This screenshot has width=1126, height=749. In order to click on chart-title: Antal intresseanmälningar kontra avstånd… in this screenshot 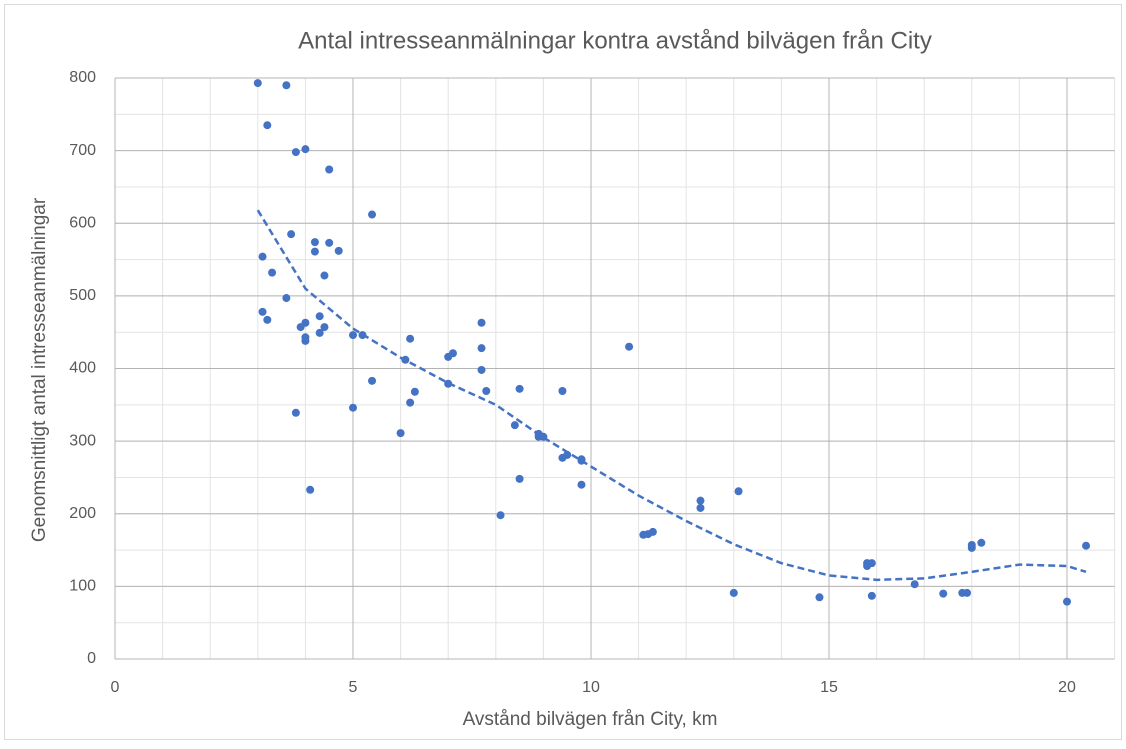, I will do `click(615, 40)`.